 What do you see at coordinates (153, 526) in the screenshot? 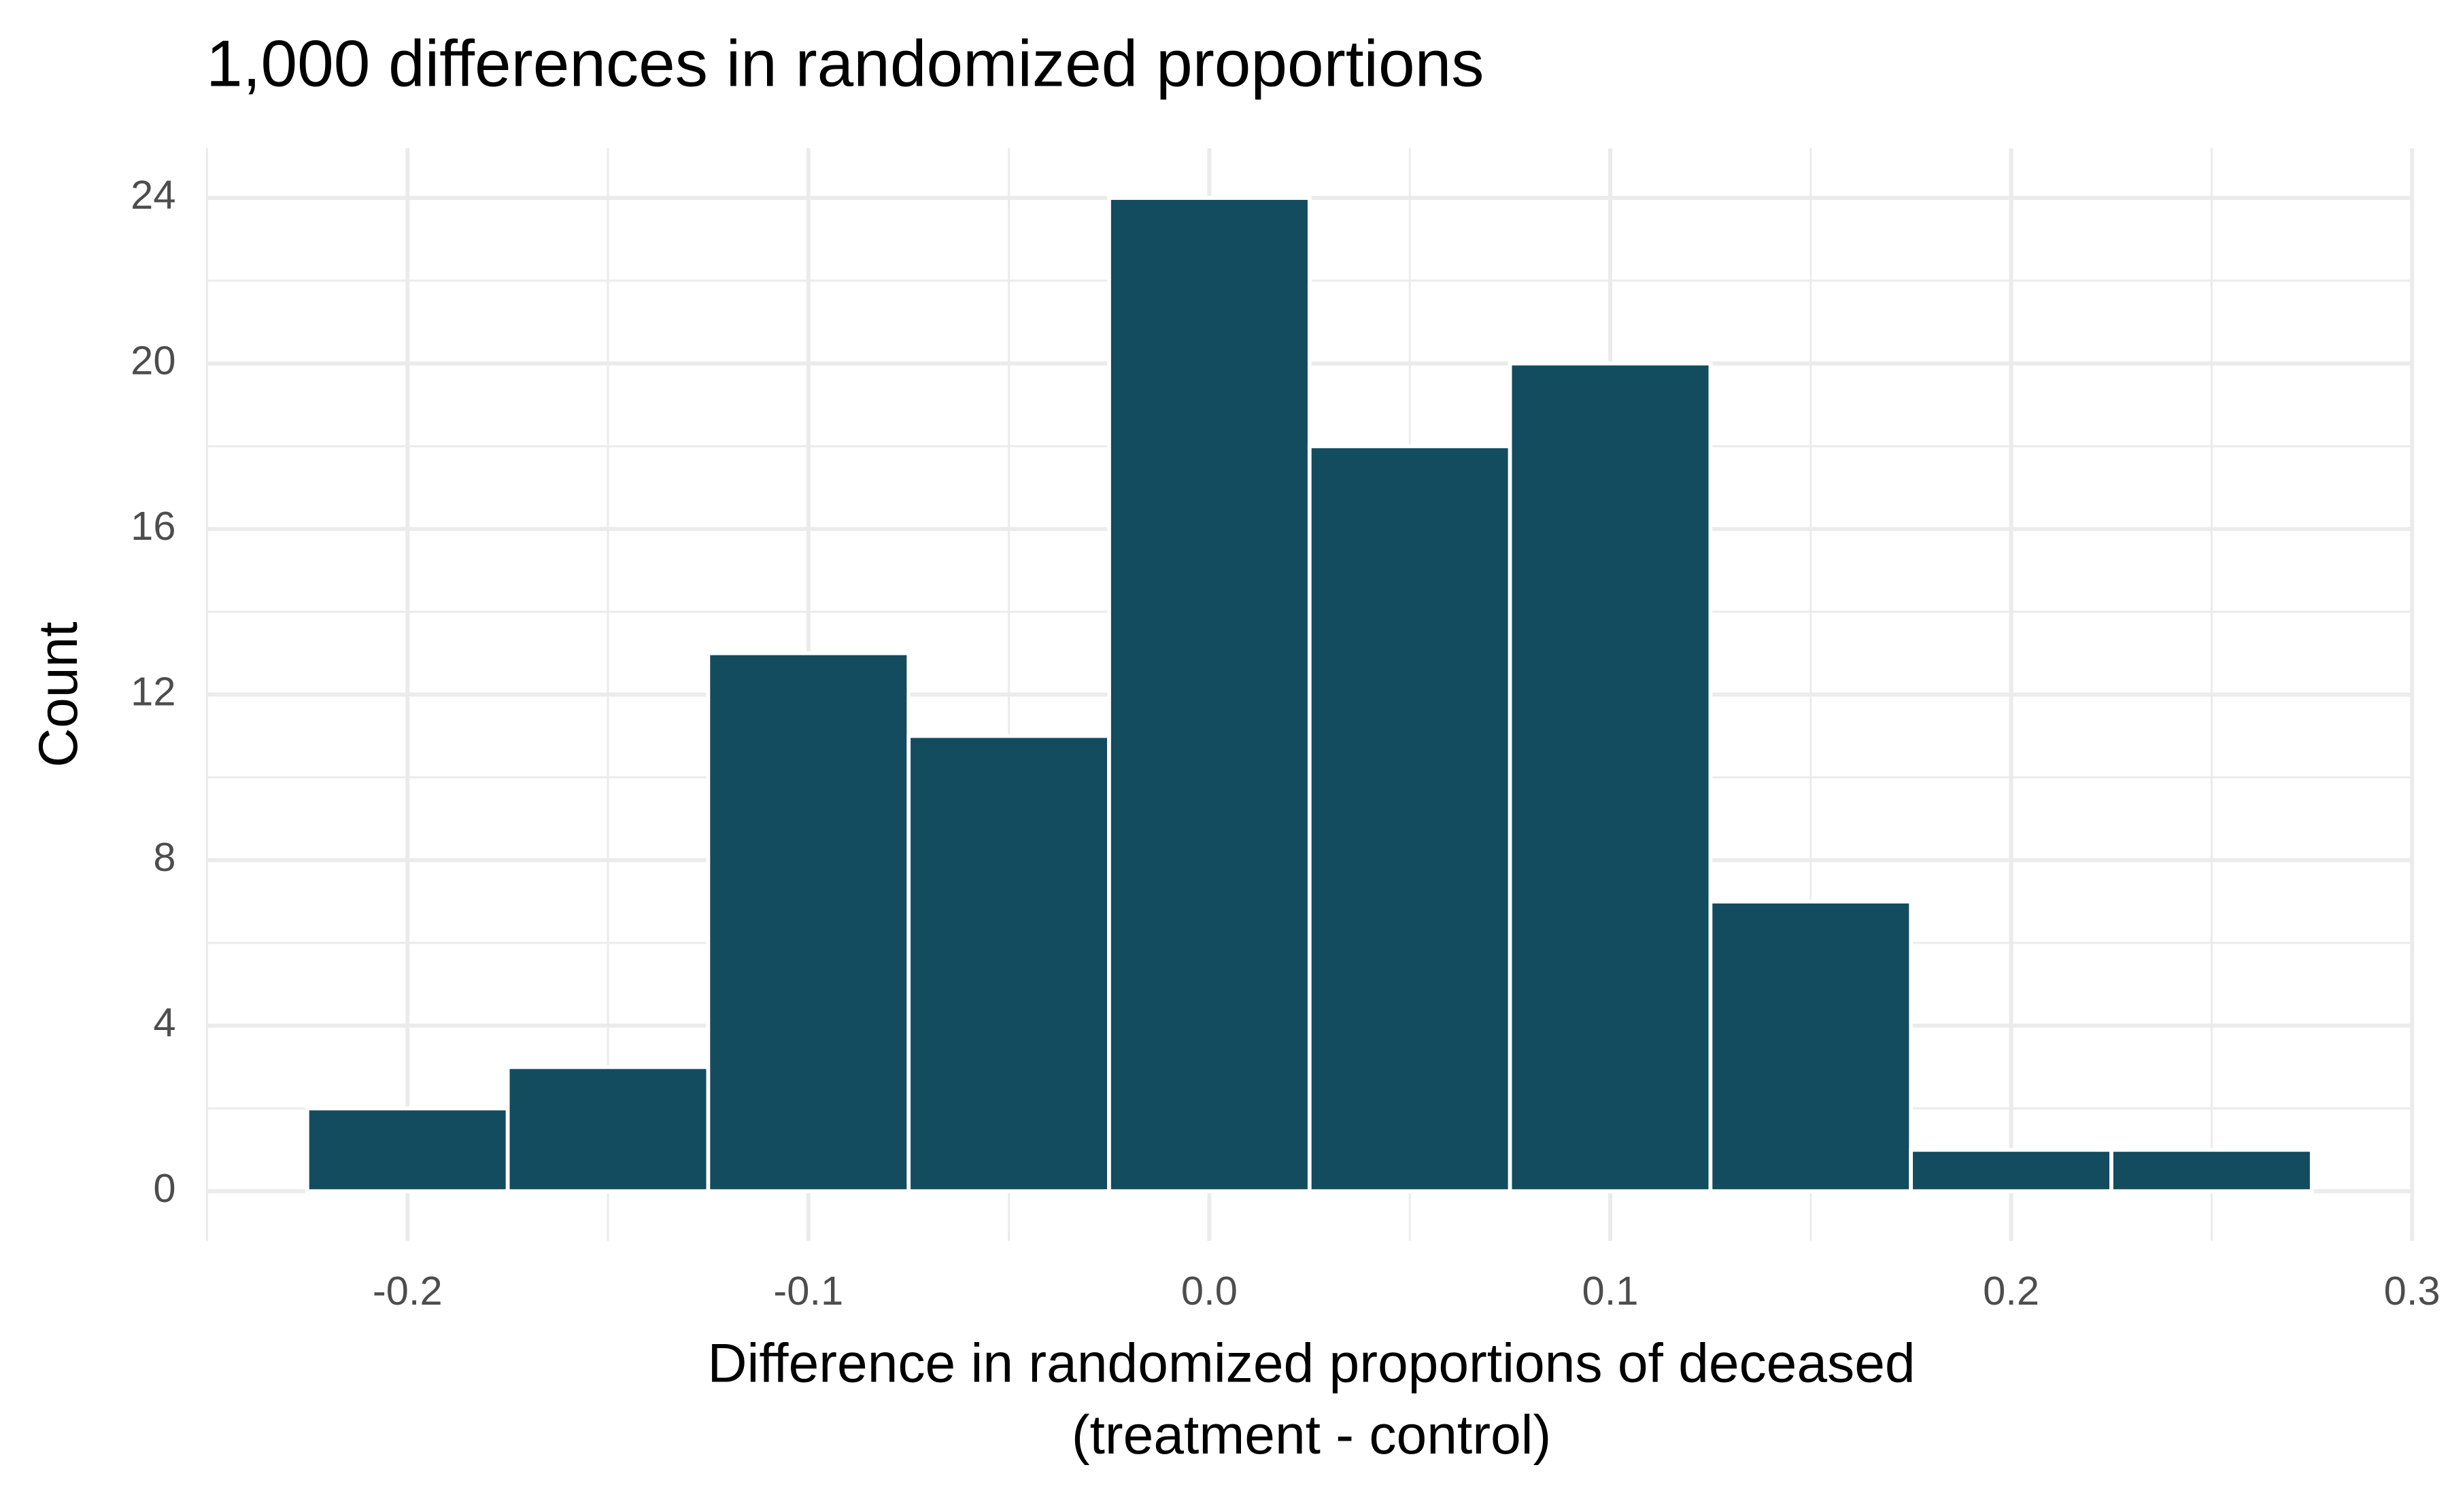
I see `y-tick-label: 16` at bounding box center [153, 526].